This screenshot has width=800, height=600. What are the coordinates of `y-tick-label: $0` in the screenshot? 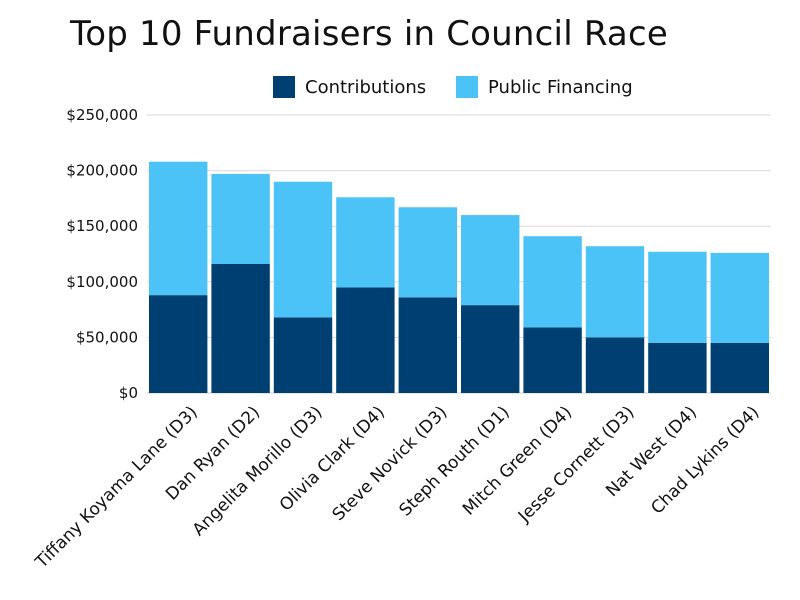 It's located at (128, 393).